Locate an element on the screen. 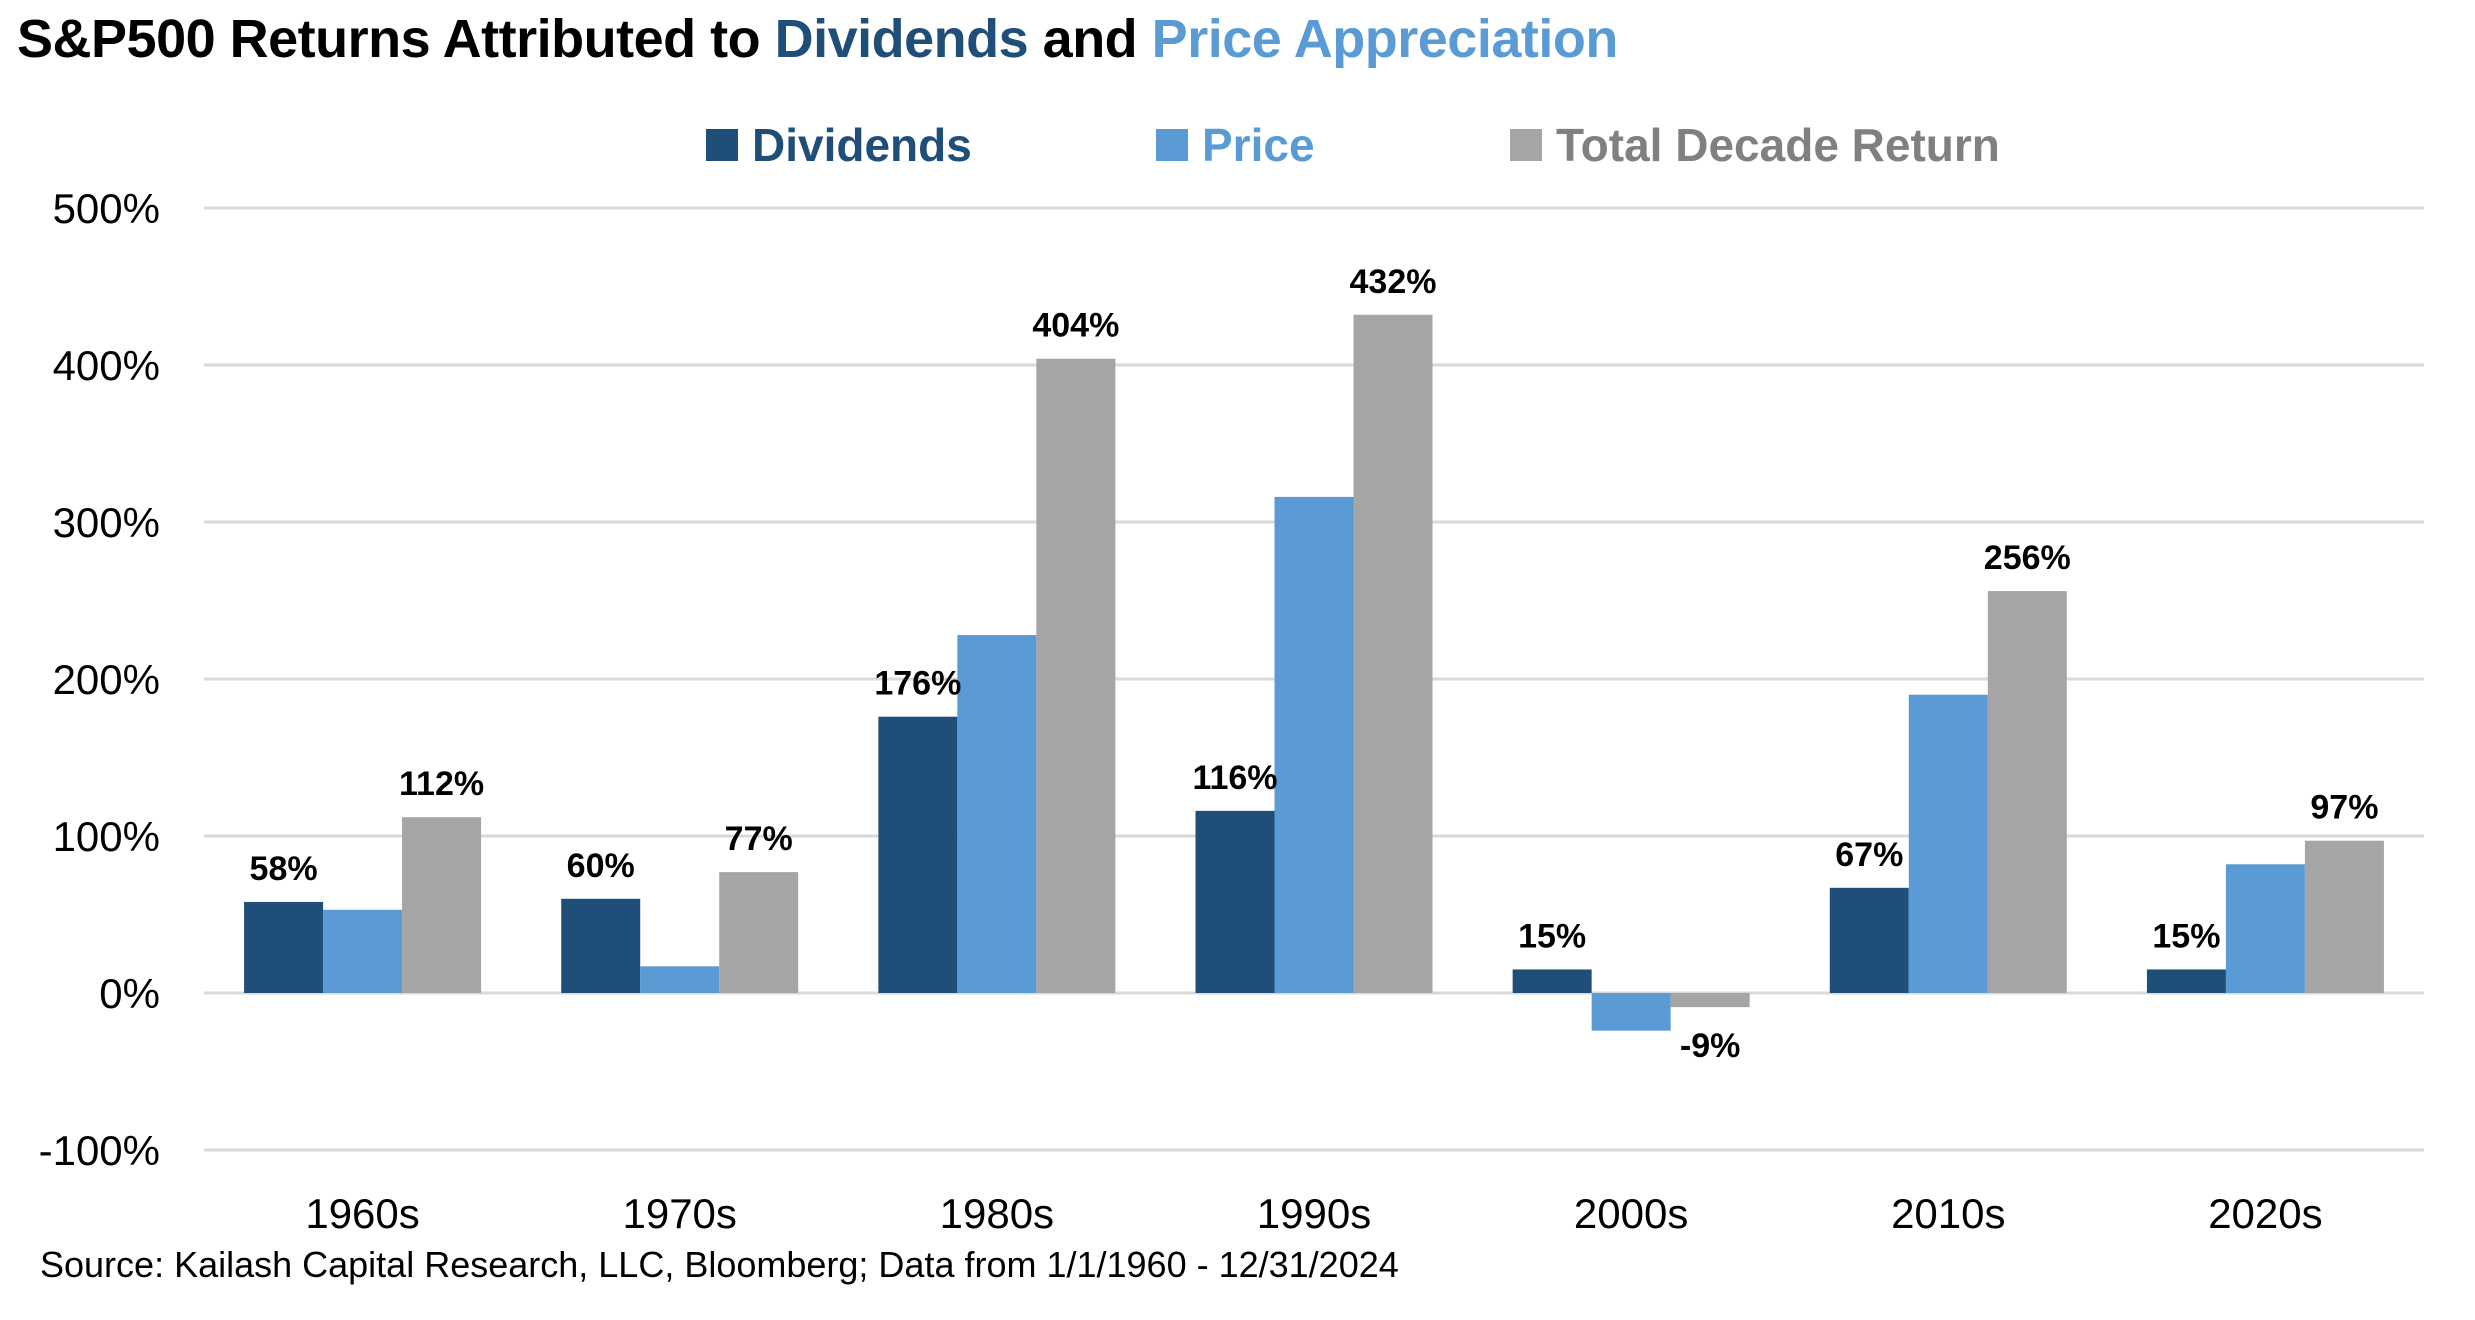 This screenshot has width=2475, height=1320. y-tick-label: 0% is located at coordinates (129, 993).